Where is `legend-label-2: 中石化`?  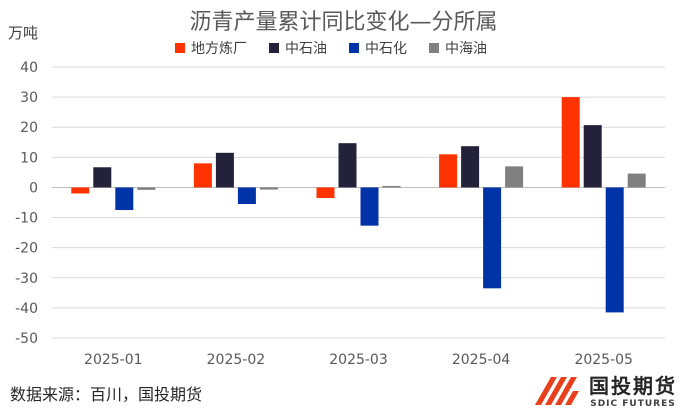 legend-label-2: 中石化 is located at coordinates (386, 49).